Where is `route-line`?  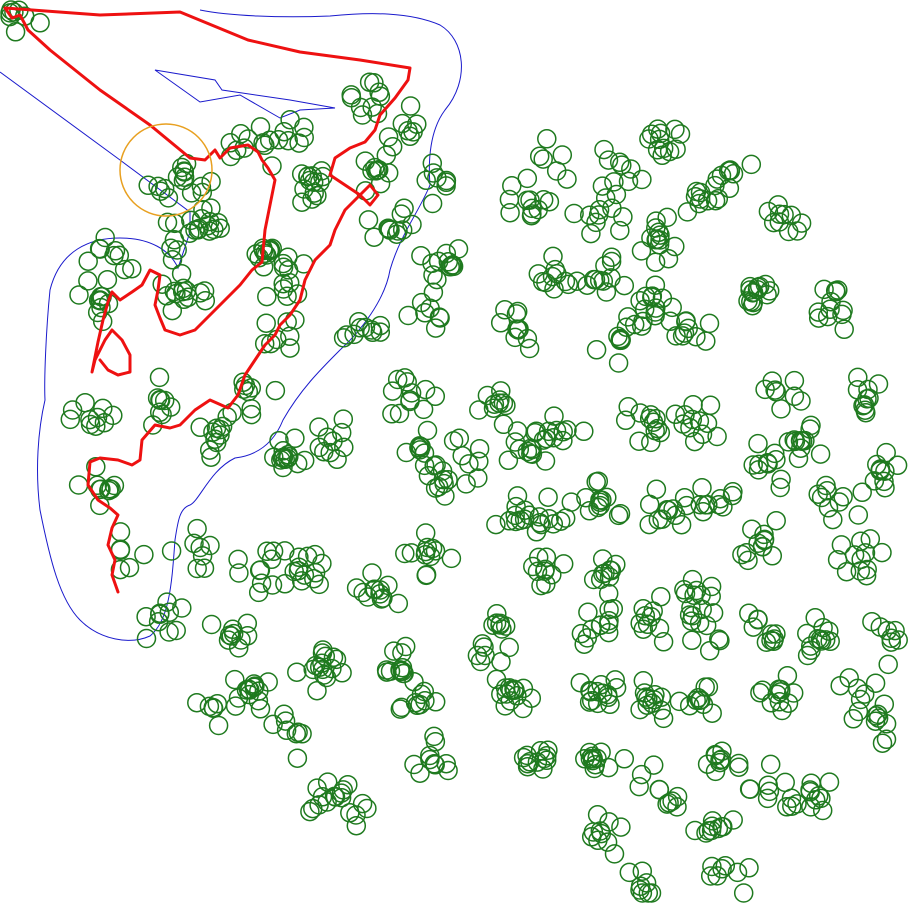 route-line is located at coordinates (140, 191).